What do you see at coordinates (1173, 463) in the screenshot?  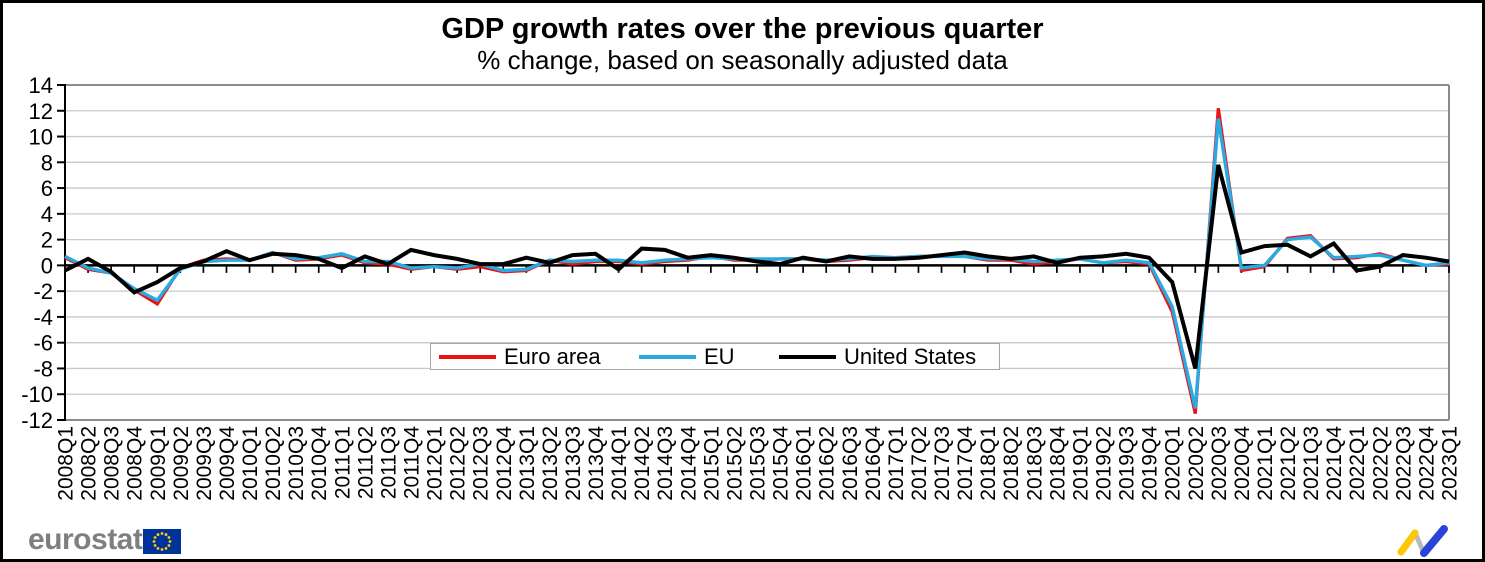 I see `x-tick-label: 2020Q1` at bounding box center [1173, 463].